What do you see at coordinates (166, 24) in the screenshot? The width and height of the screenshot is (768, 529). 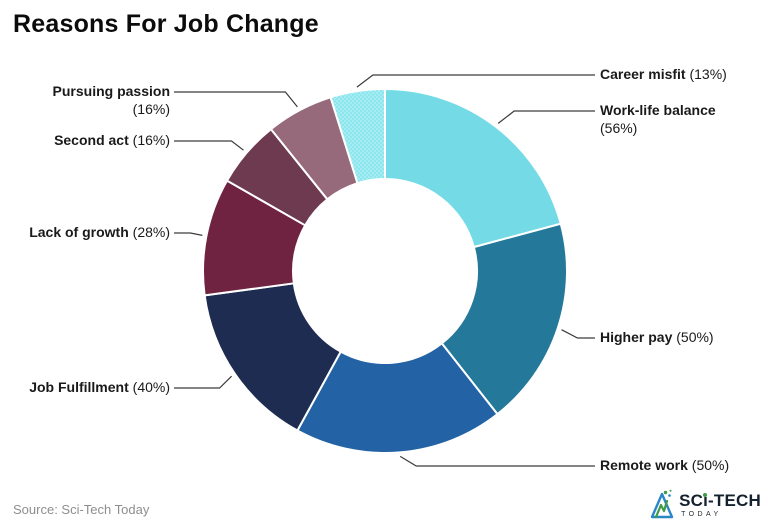 I see `page-title: Reasons For Job Change` at bounding box center [166, 24].